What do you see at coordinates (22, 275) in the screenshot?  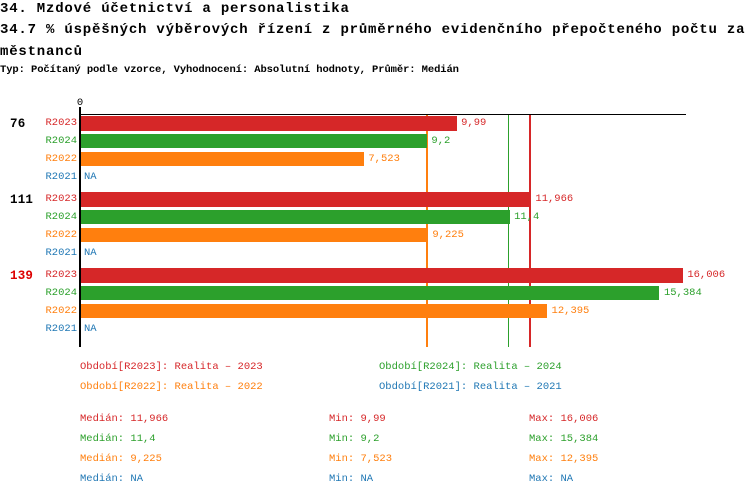 I see `group-label: 139` at bounding box center [22, 275].